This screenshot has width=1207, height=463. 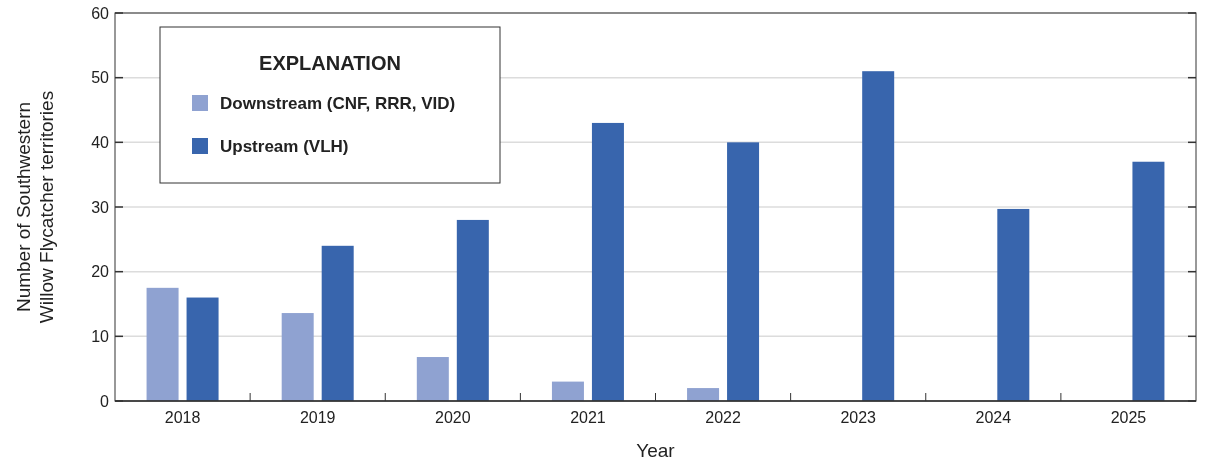 What do you see at coordinates (100, 142) in the screenshot?
I see `y-tick-label: 40` at bounding box center [100, 142].